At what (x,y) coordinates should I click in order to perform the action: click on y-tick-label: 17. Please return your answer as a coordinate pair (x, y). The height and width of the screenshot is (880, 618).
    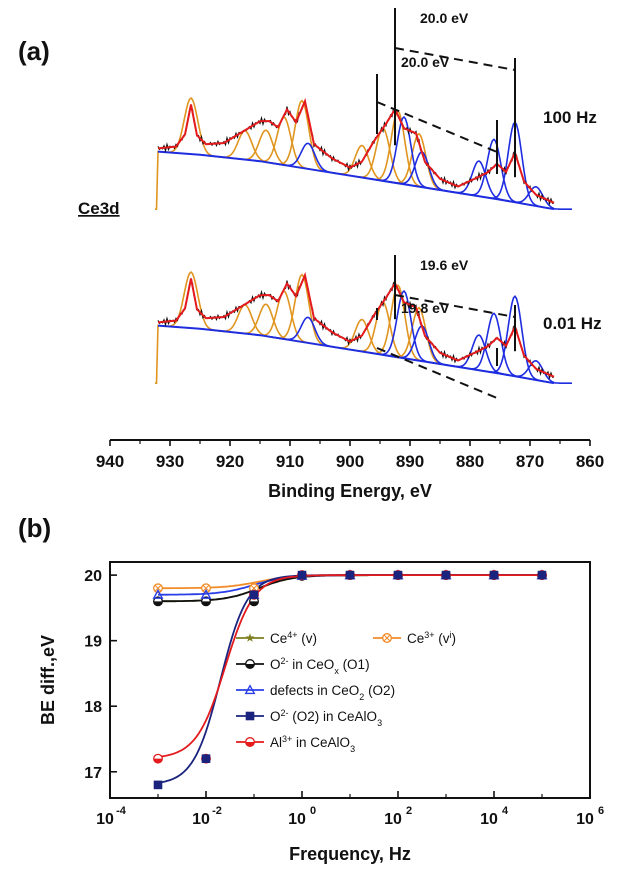
    Looking at the image, I should click on (93, 773).